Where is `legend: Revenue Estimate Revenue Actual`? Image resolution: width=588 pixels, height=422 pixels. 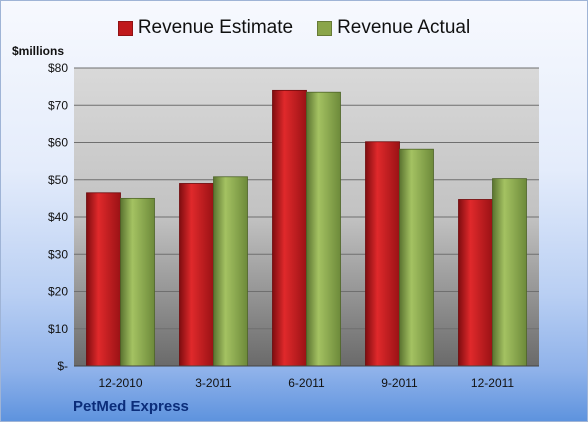
legend: Revenue Estimate Revenue Actual is located at coordinates (294, 28).